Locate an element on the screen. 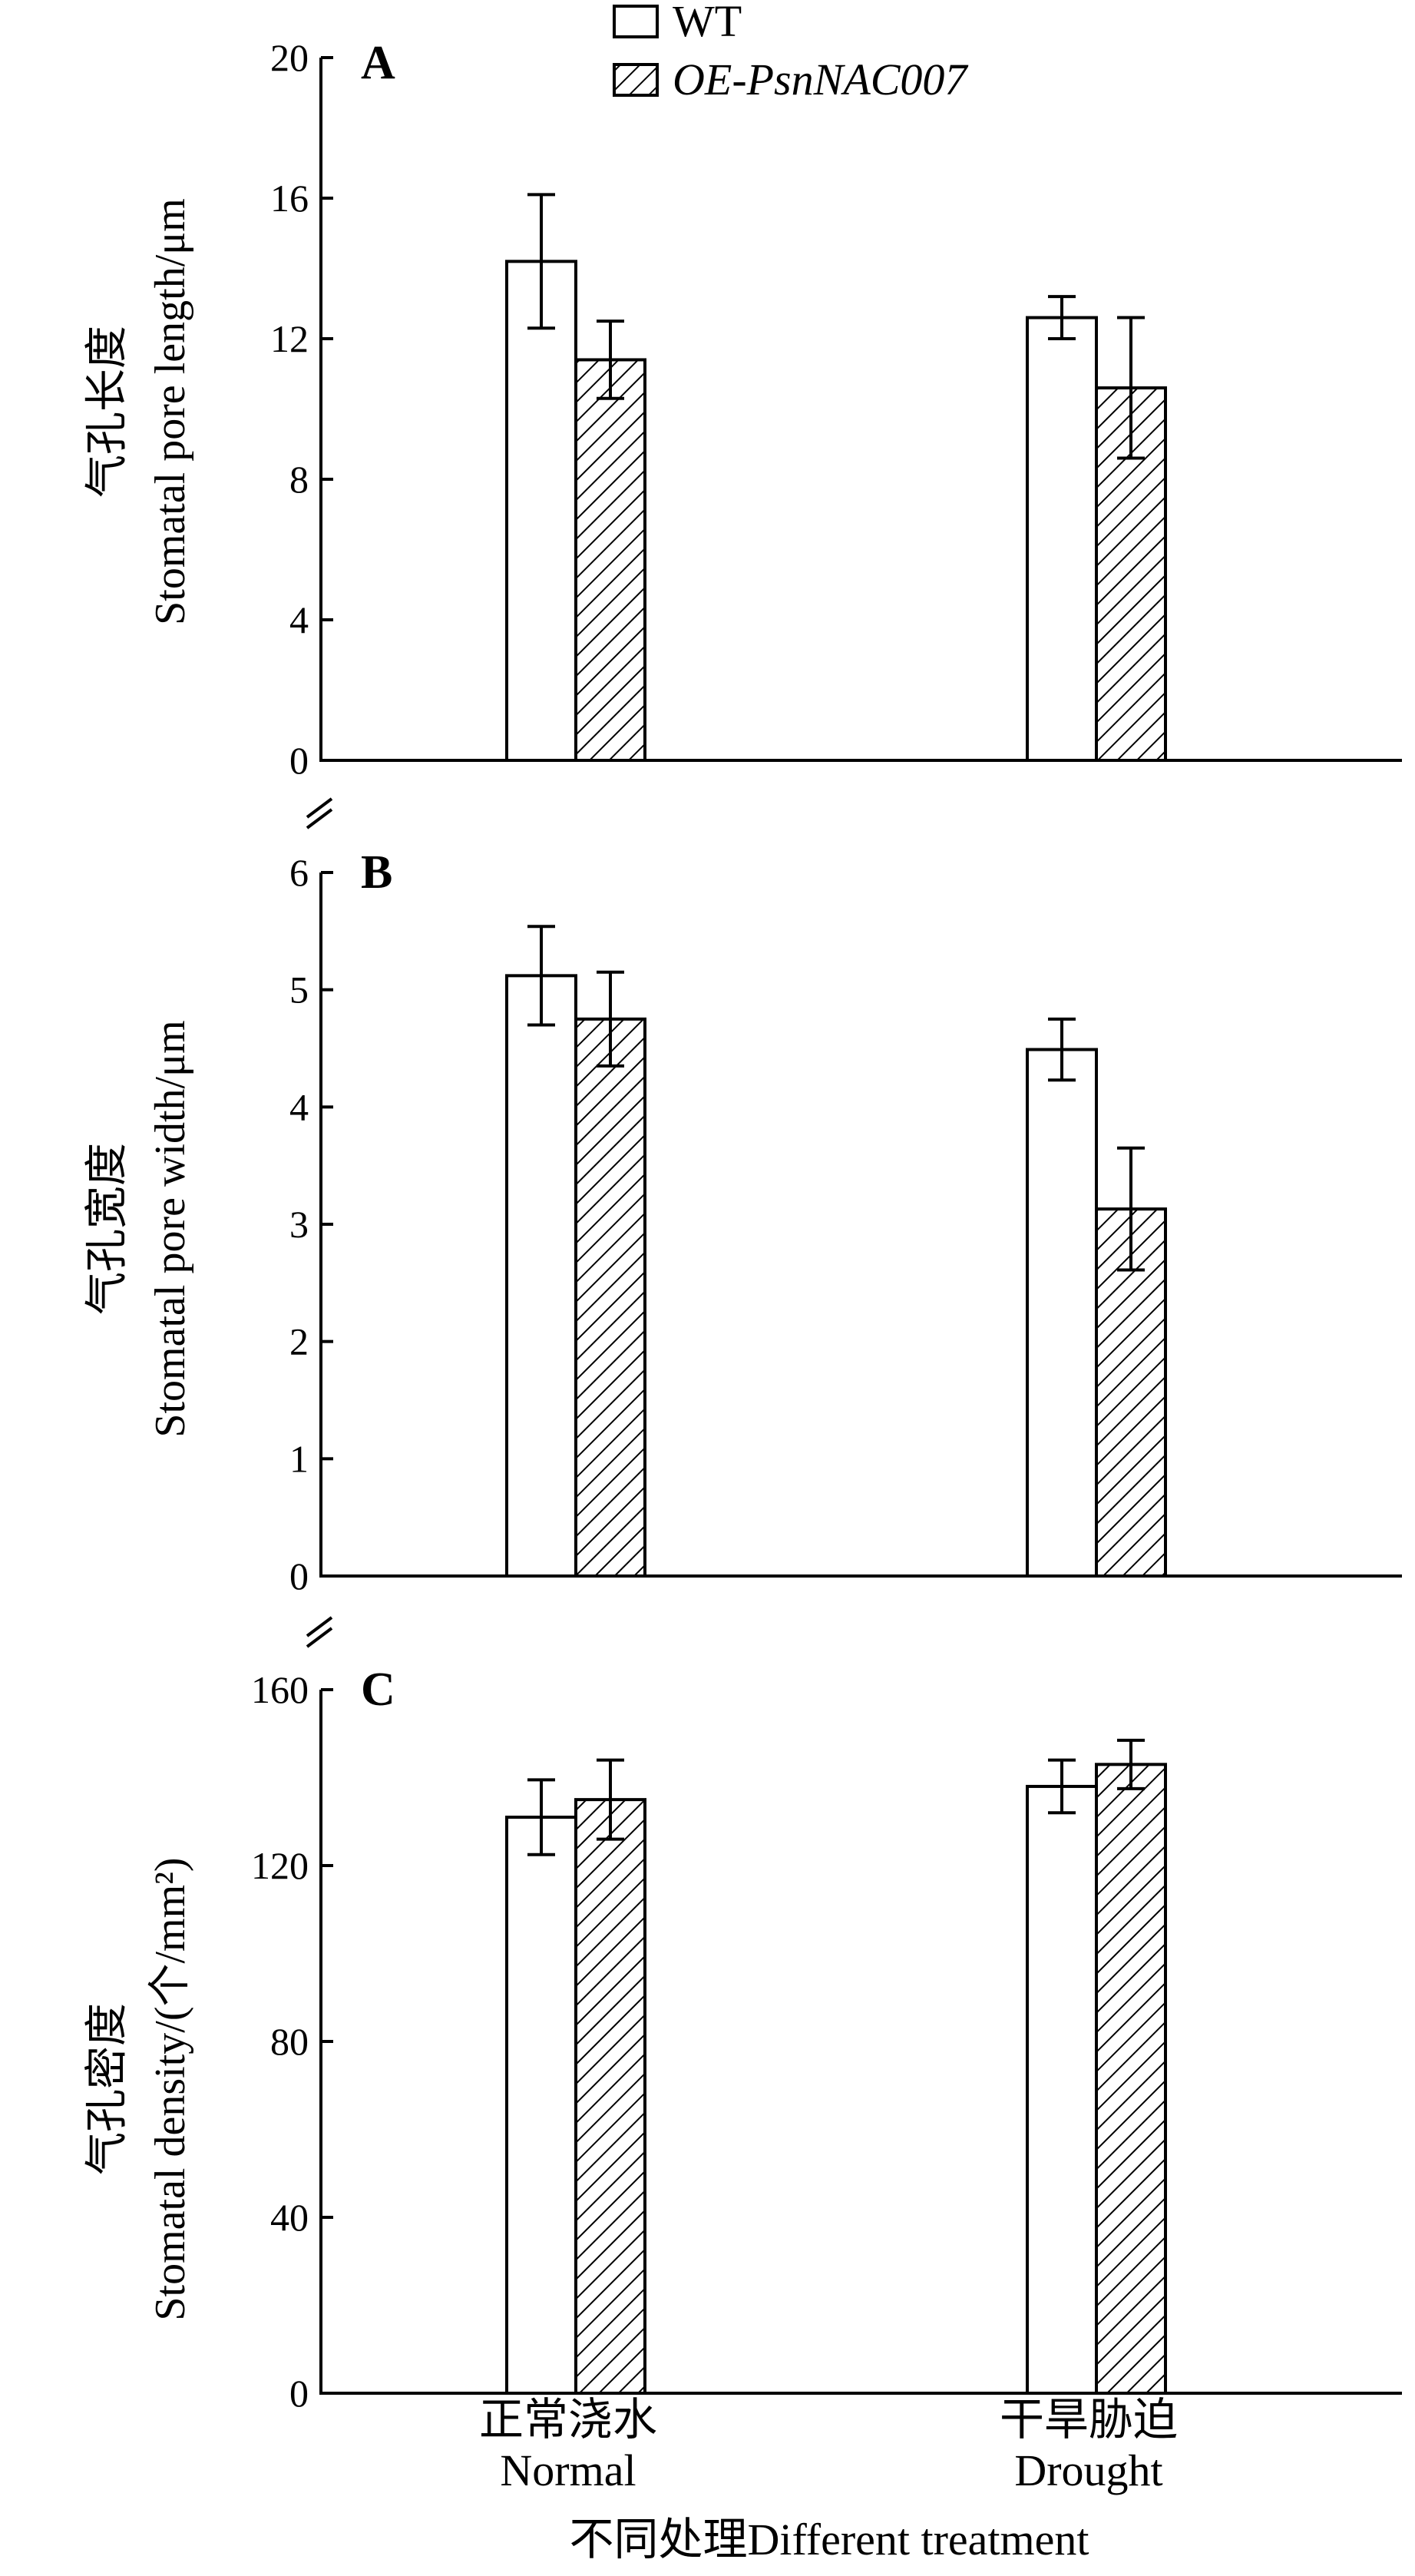 Image resolution: width=1415 pixels, height=2576 pixels. panel-c-errorbar-oe-normal is located at coordinates (610, 1800).